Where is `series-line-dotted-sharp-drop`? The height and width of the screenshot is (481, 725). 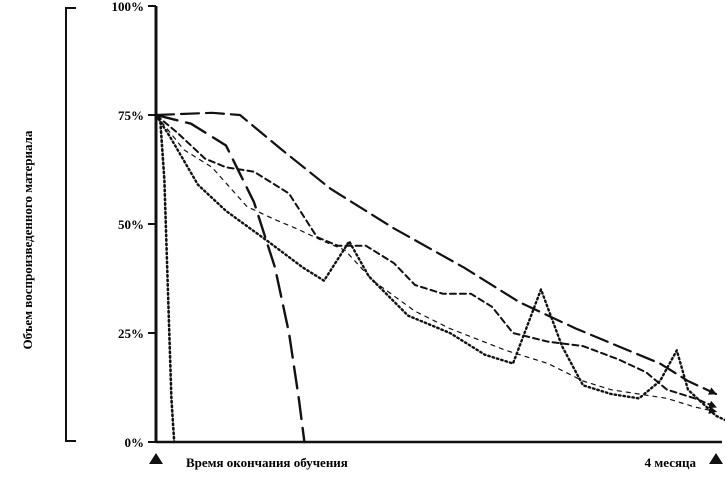
series-line-dotted-sharp-drop is located at coordinates (165, 278).